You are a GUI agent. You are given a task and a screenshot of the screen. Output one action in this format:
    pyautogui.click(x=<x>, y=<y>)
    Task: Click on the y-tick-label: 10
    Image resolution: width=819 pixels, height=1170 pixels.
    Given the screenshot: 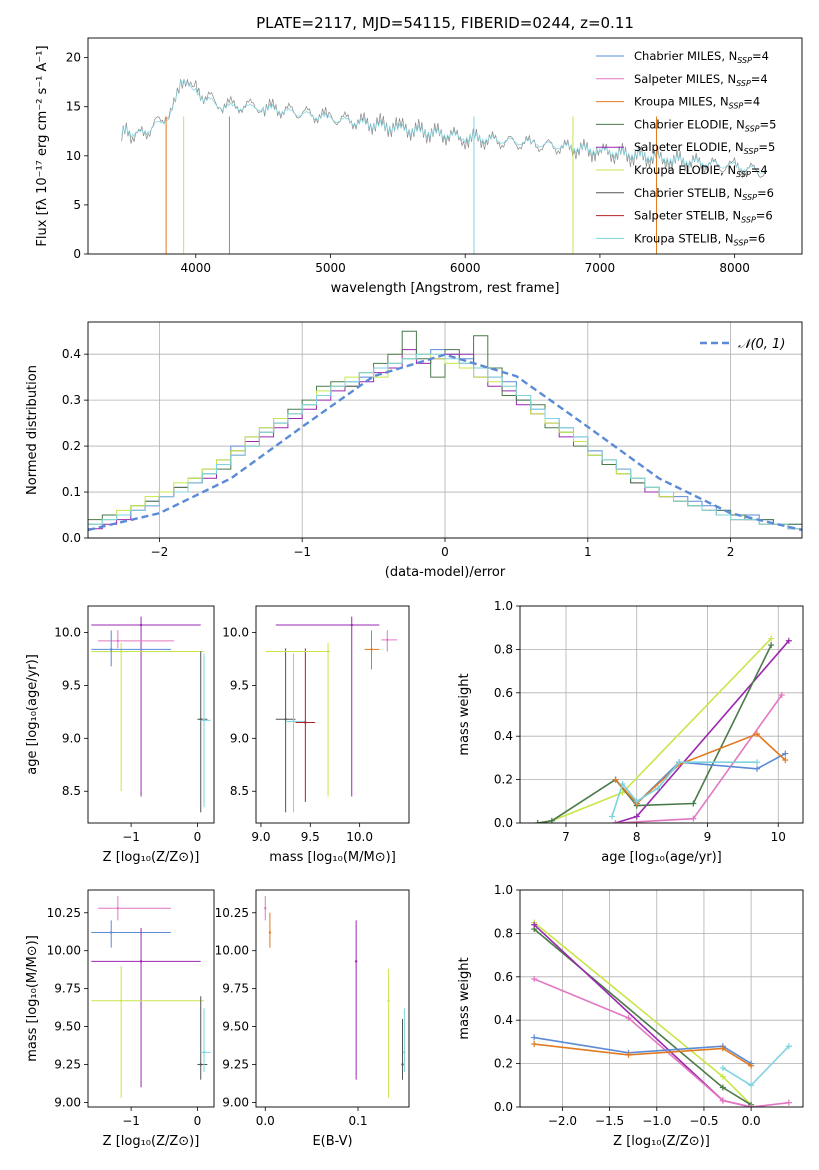 What is the action you would take?
    pyautogui.click(x=73, y=156)
    